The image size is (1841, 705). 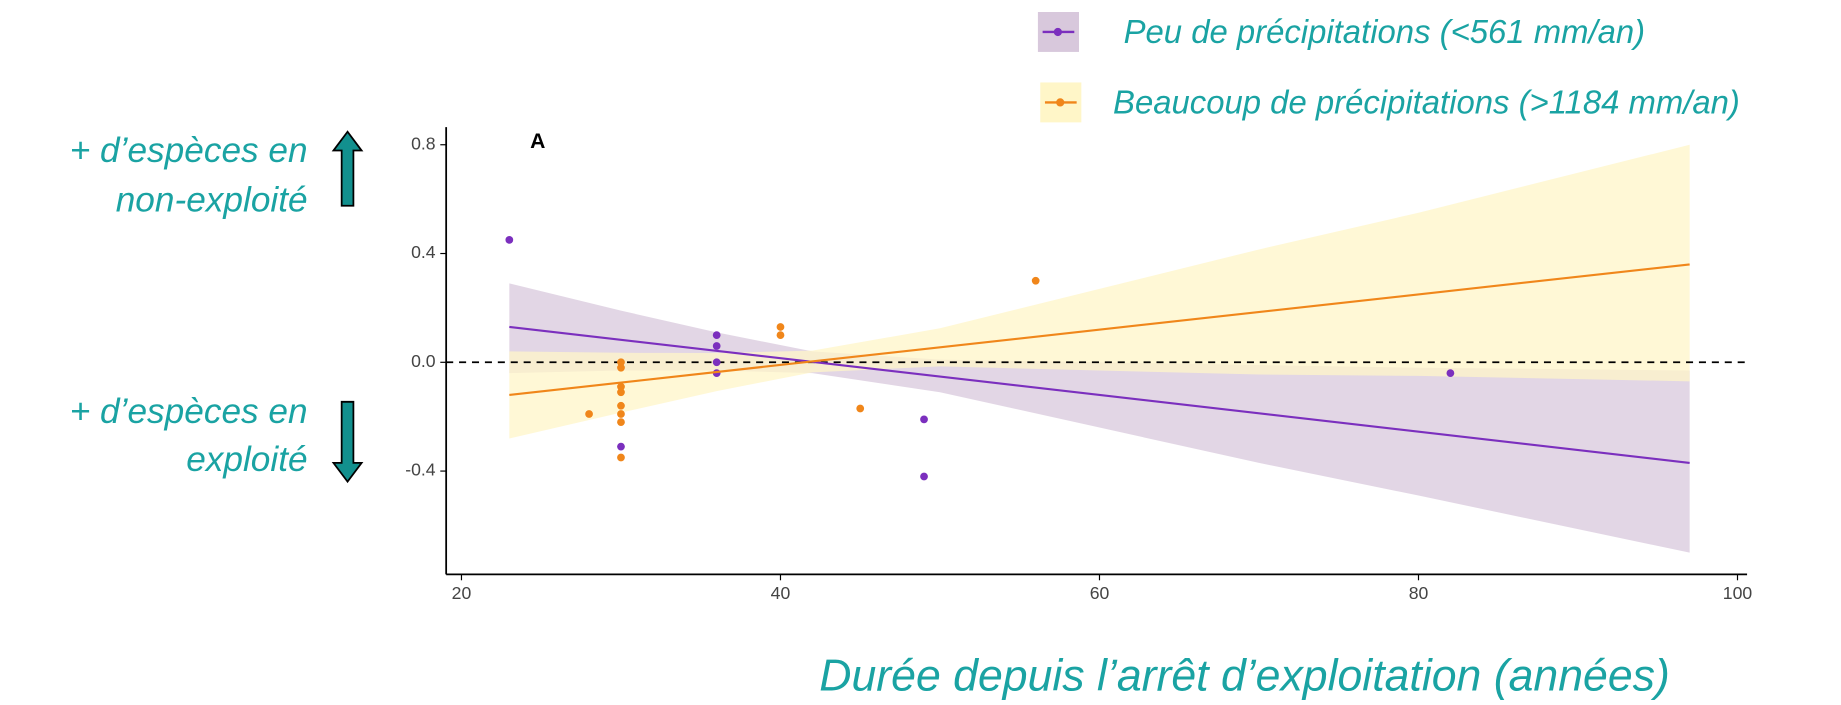 I want to click on x-tick-label: 60, so click(x=1100, y=593).